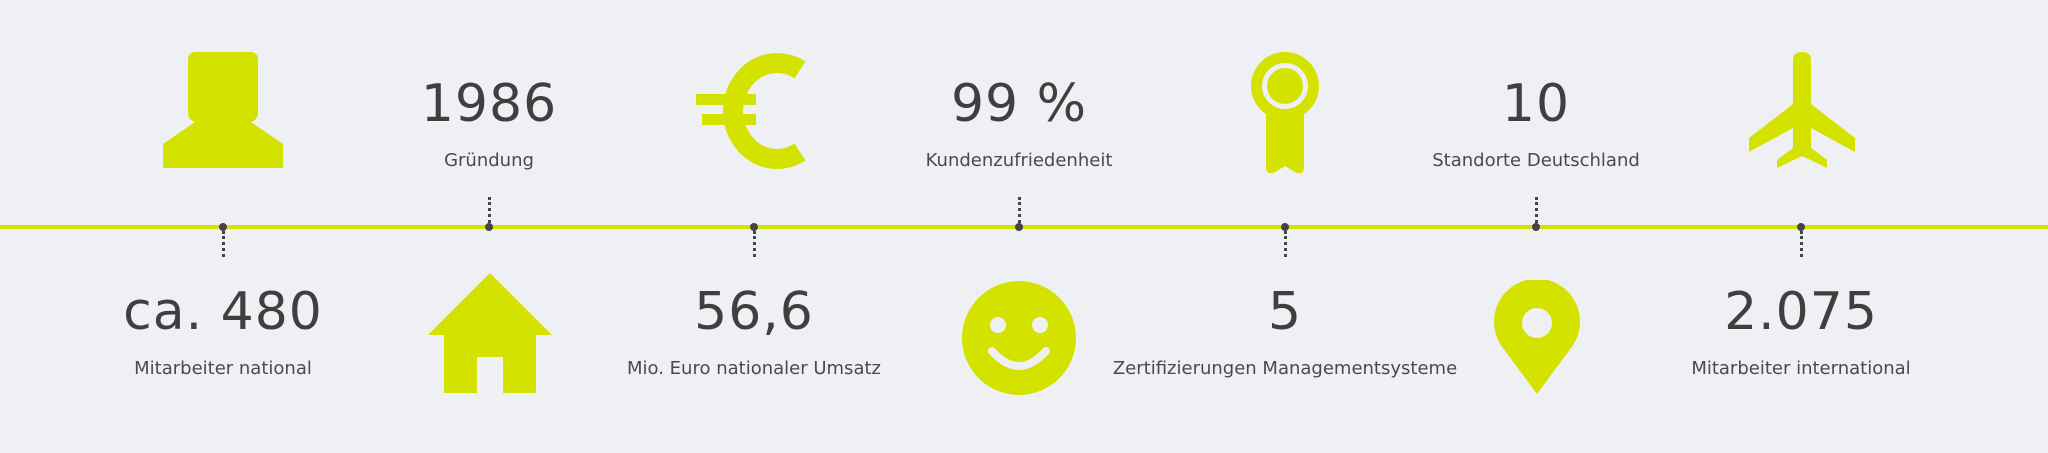 This screenshot has height=453, width=2048. Describe the element at coordinates (223, 110) in the screenshot. I see `person-icon` at that location.